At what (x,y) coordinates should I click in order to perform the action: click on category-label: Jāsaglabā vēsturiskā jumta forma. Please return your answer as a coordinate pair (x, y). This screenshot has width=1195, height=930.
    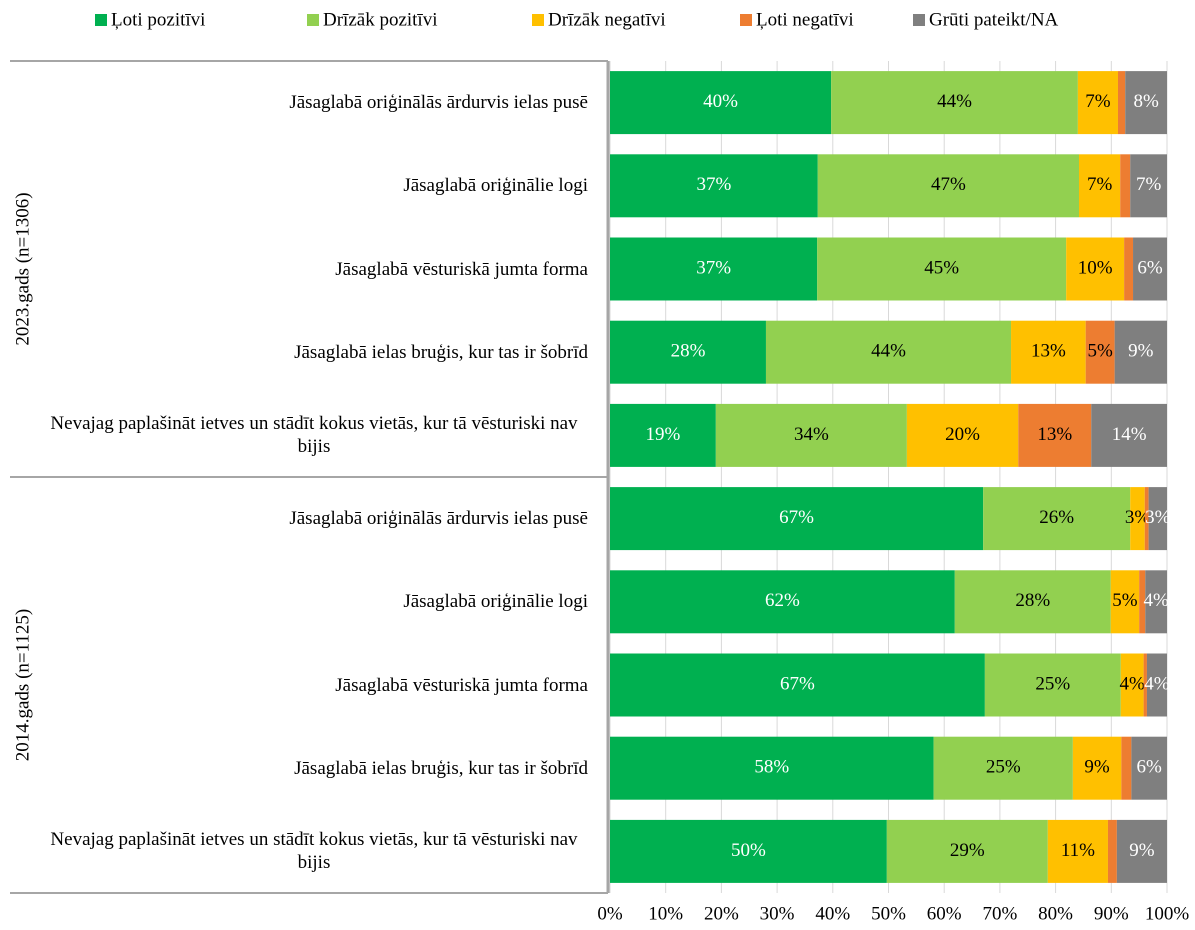
    Looking at the image, I should click on (314, 685).